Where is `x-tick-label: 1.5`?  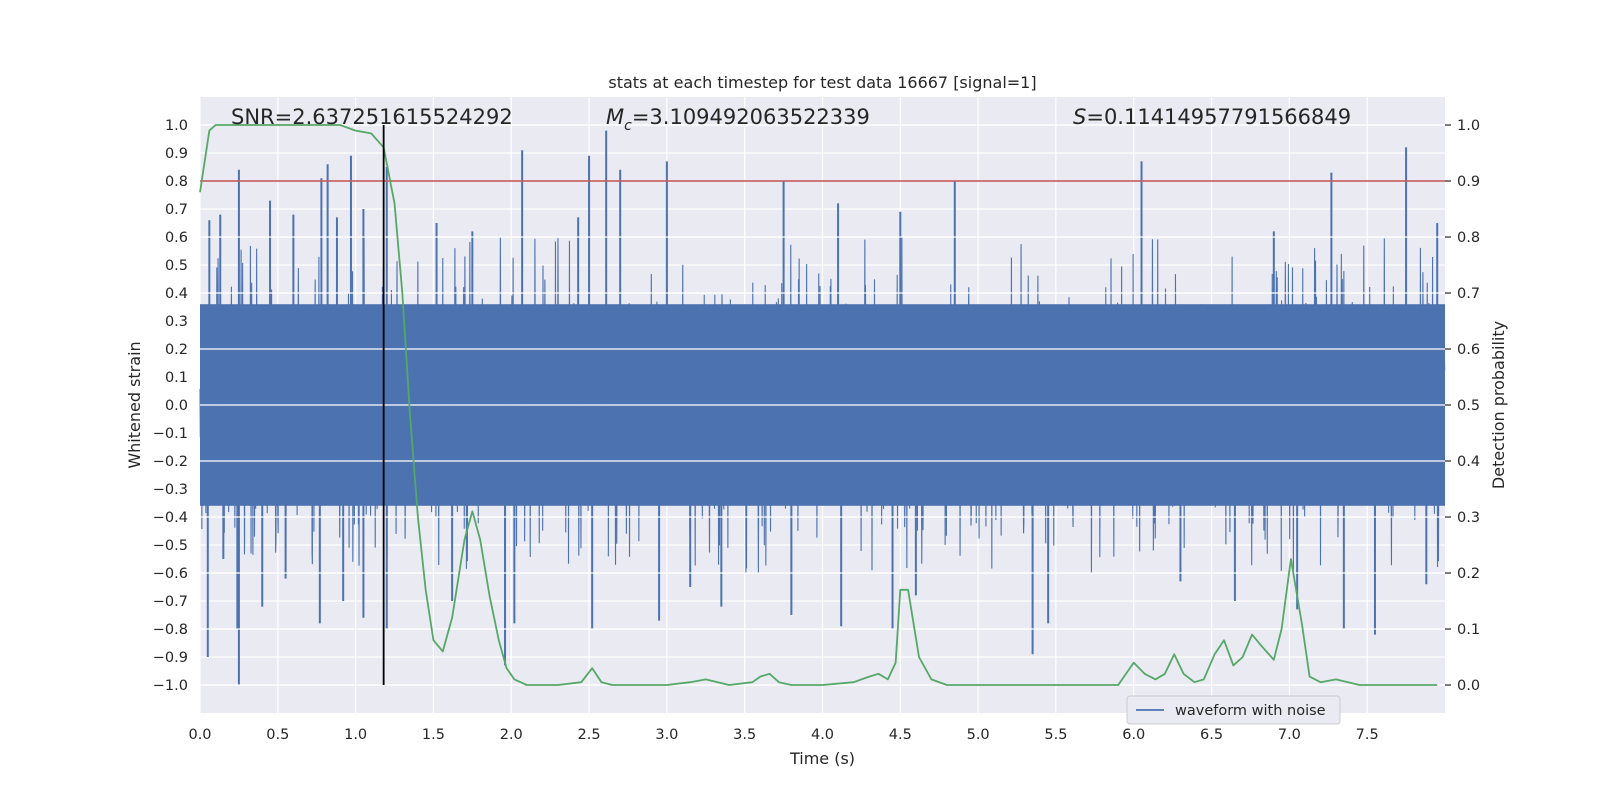 x-tick-label: 1.5 is located at coordinates (433, 735).